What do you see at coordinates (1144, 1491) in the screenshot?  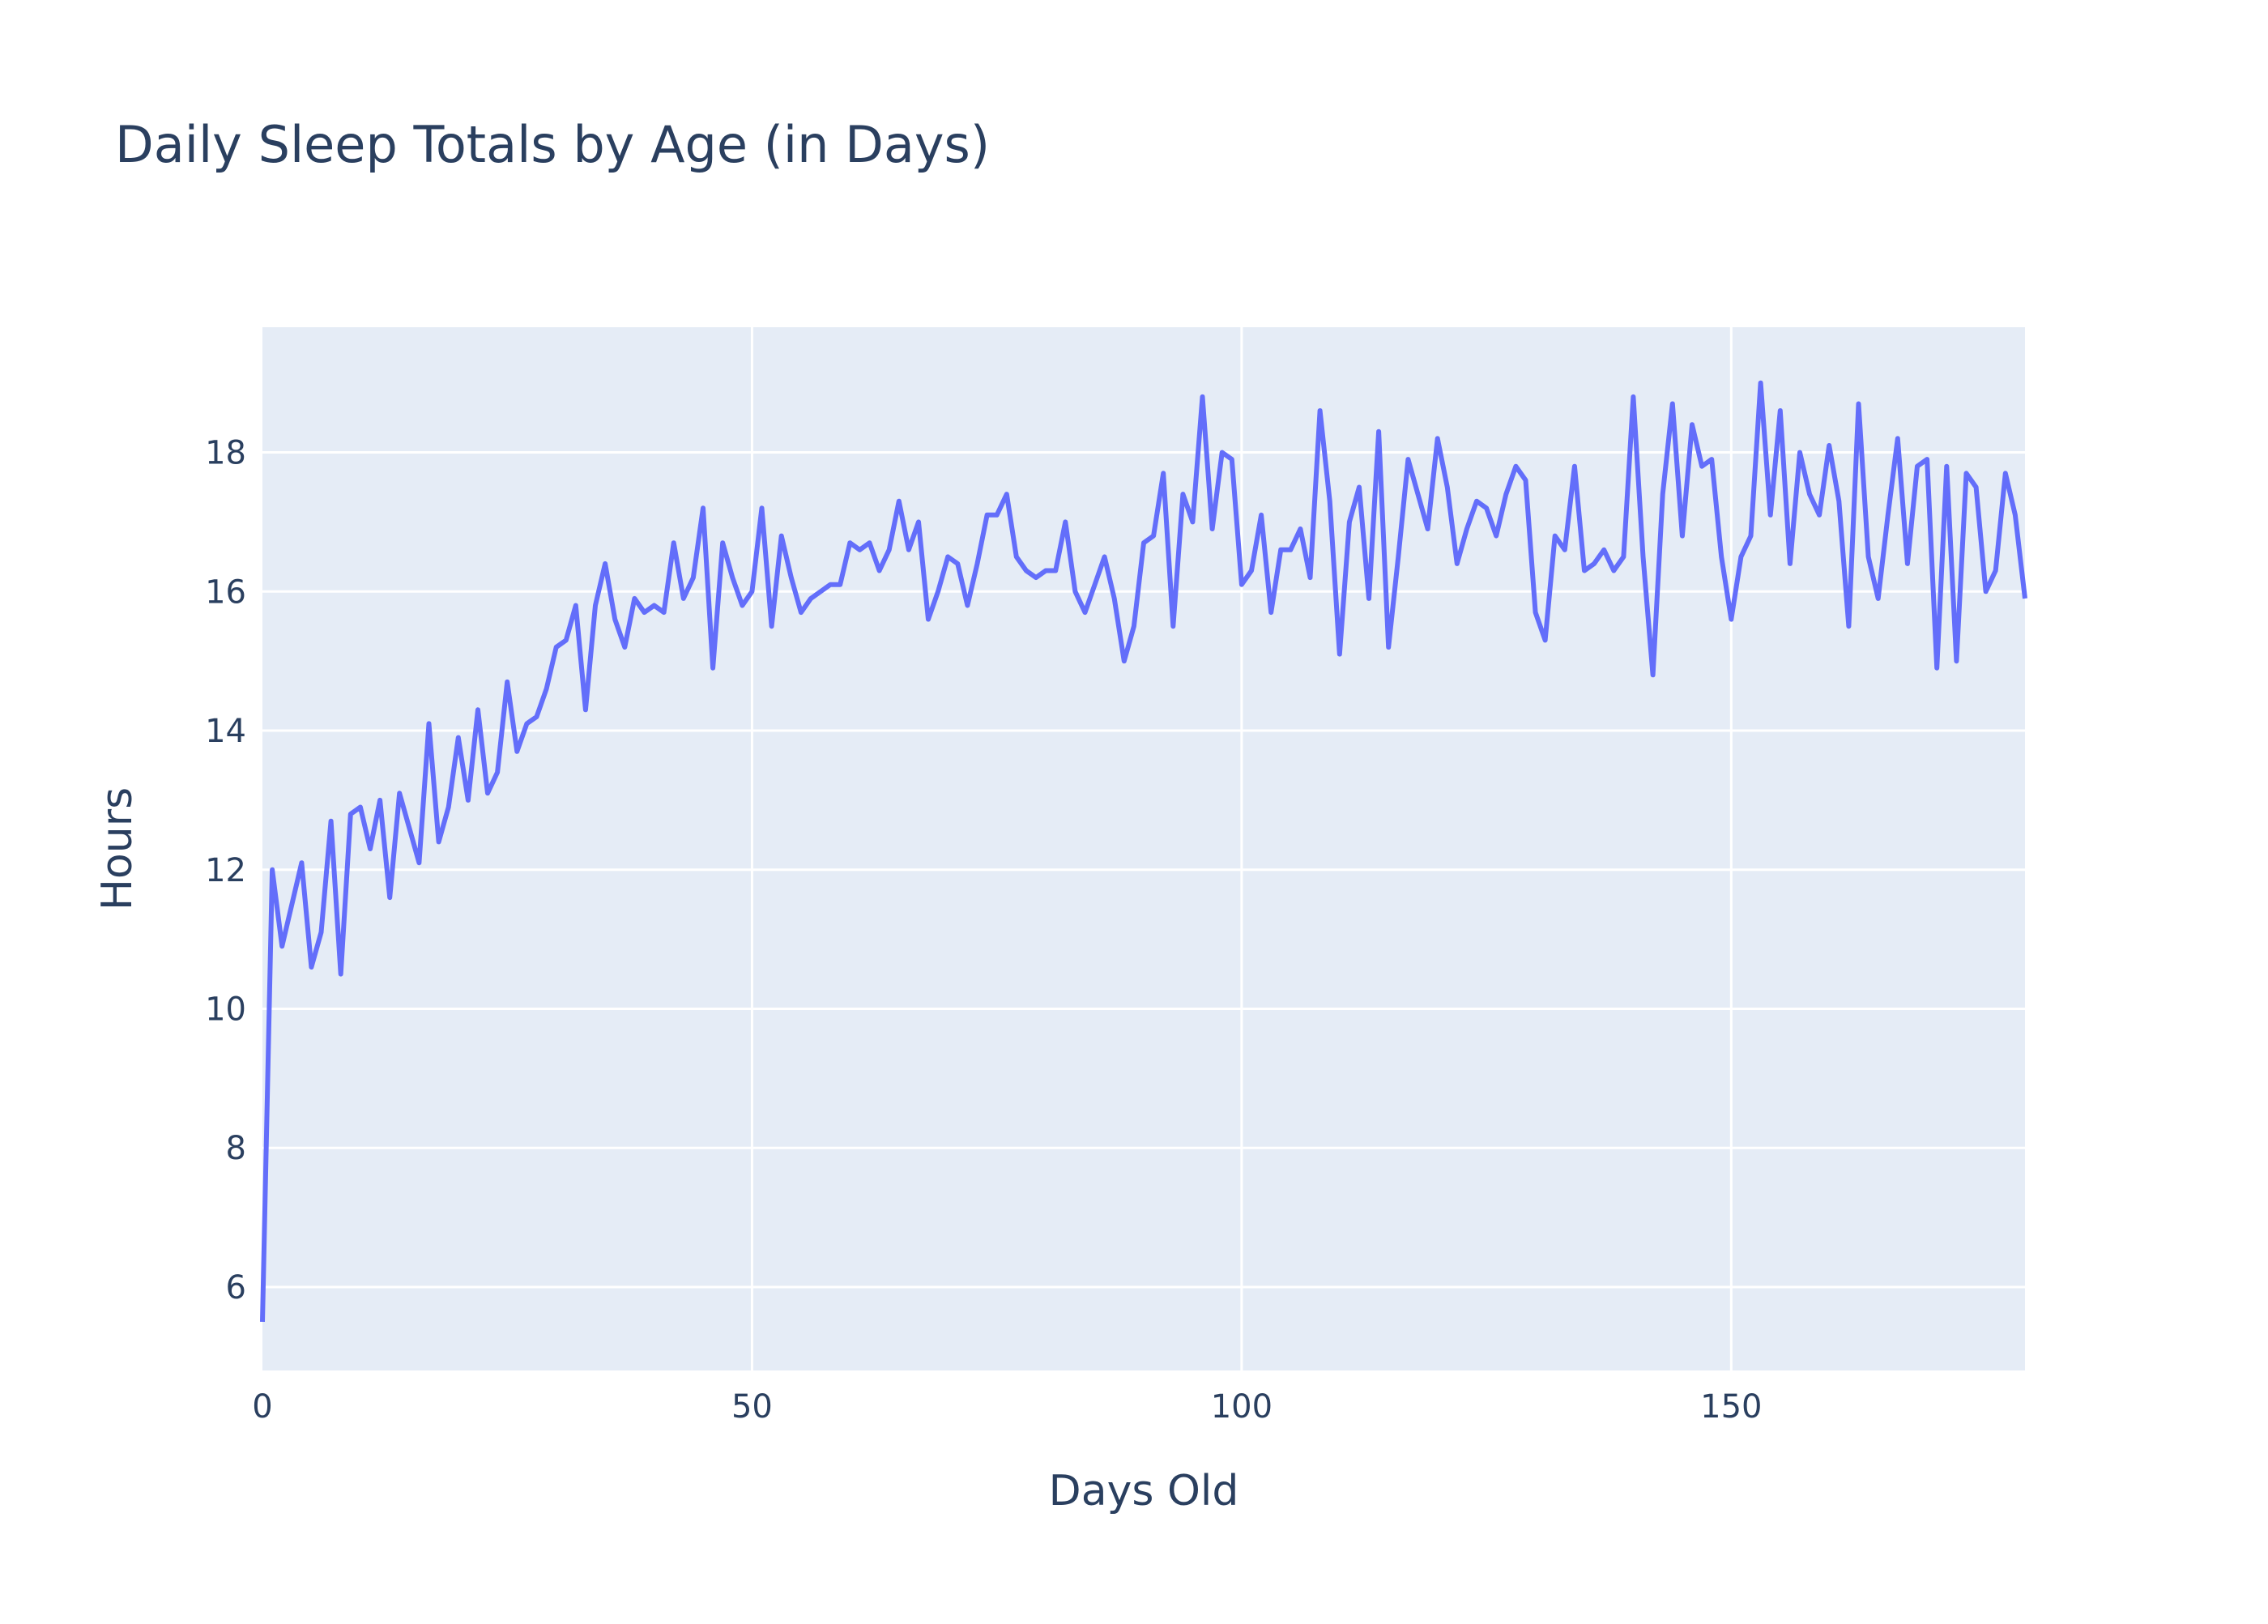 I see `x-axis-title: Days Old` at bounding box center [1144, 1491].